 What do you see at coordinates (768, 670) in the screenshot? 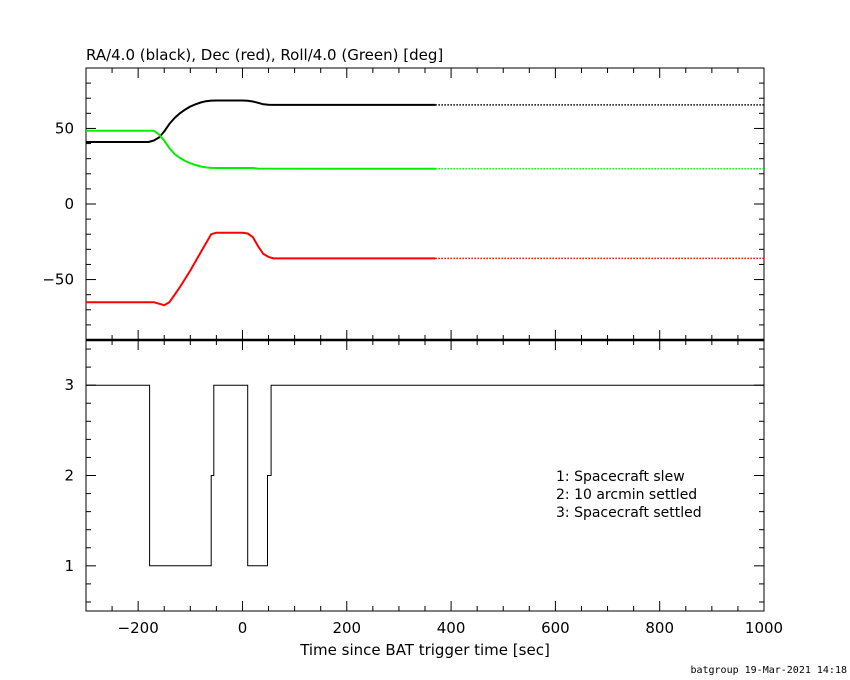
I see `footer-timestamp: batgroup 19-Mar-2021 14:18` at bounding box center [768, 670].